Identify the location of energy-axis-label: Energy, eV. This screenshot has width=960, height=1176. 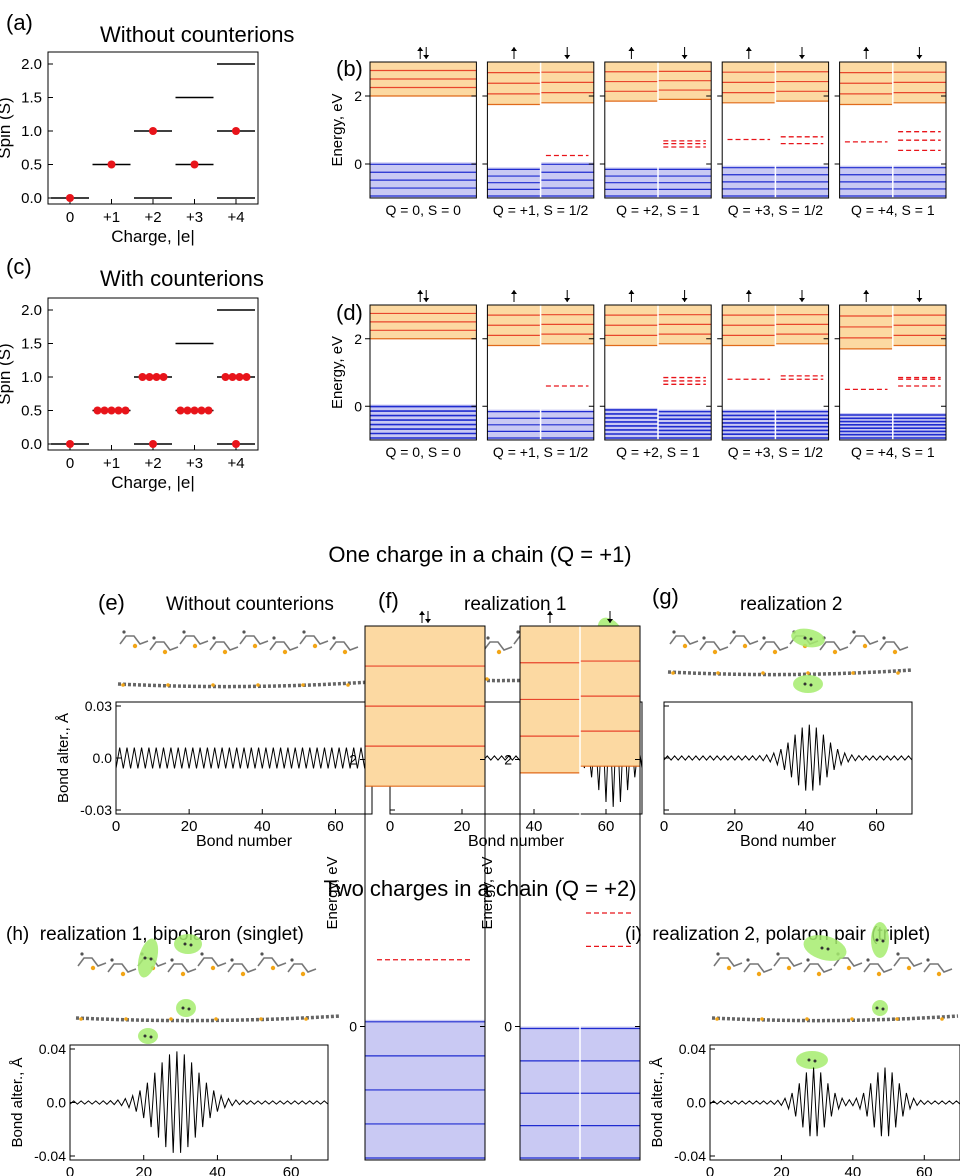
(332, 892).